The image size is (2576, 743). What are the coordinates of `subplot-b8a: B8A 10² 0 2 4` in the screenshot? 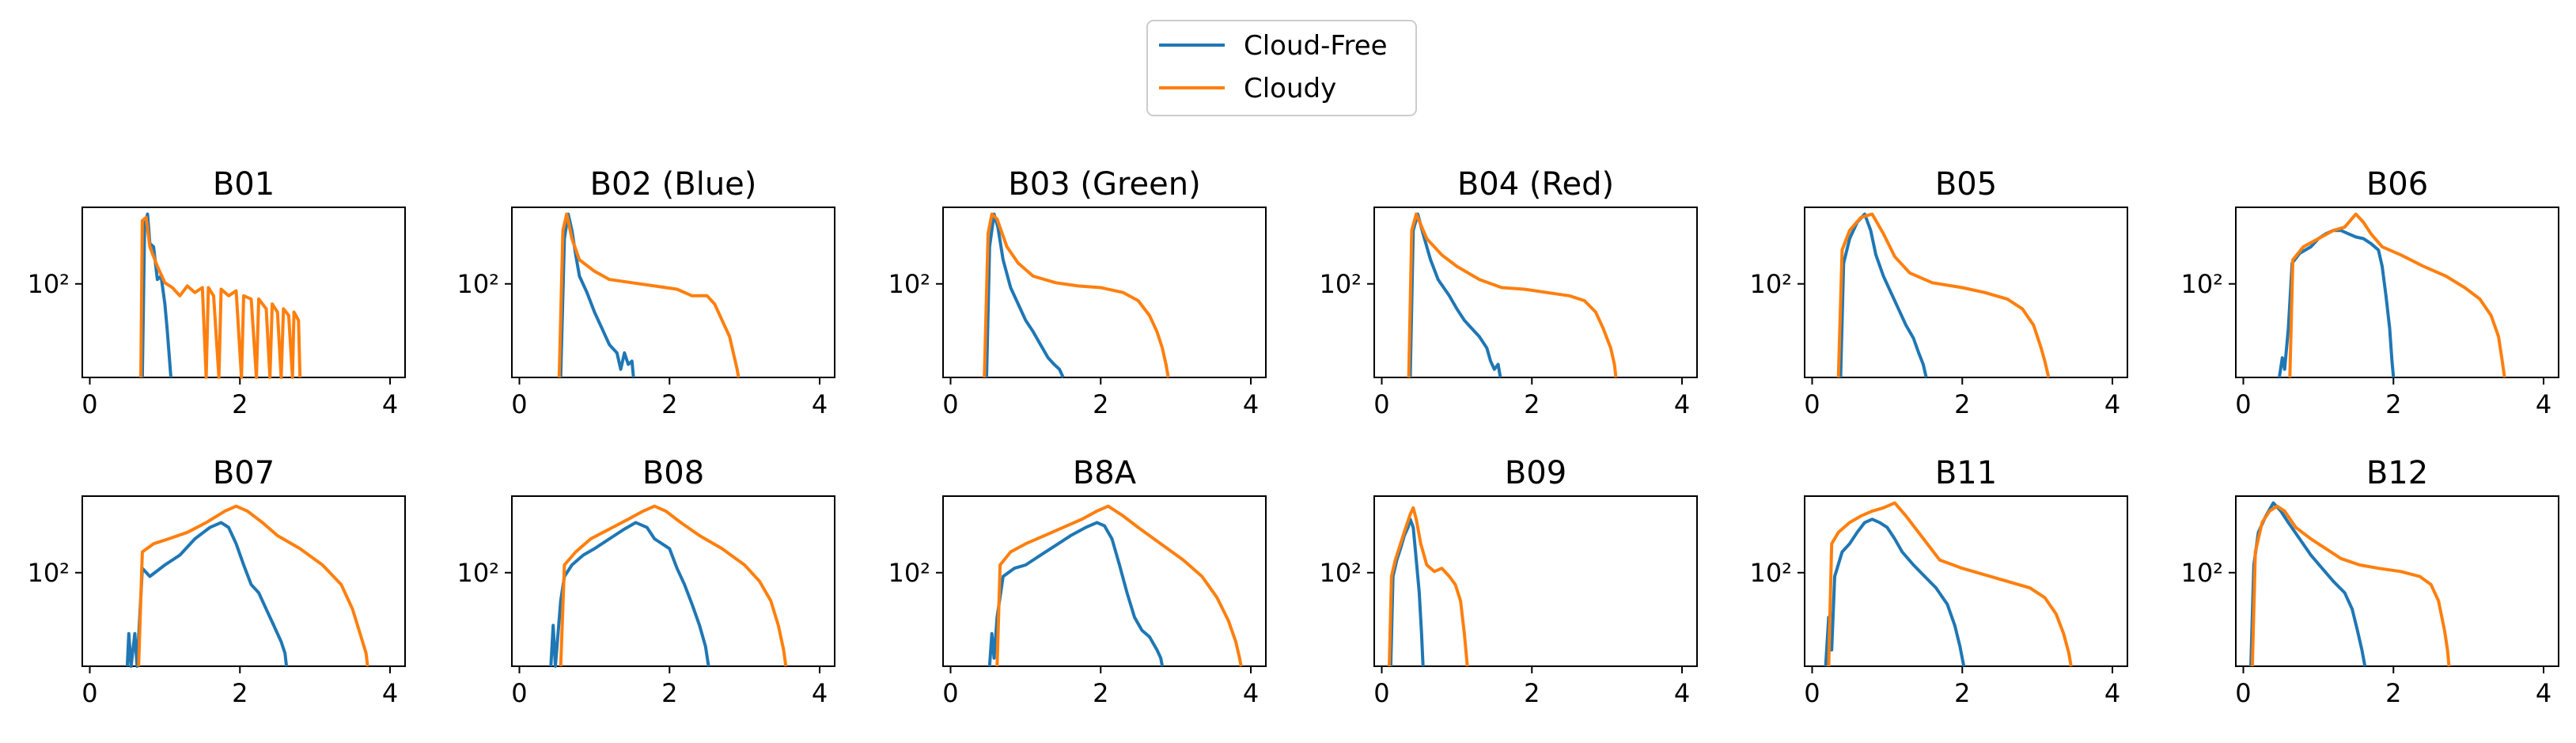 It's located at (1077, 581).